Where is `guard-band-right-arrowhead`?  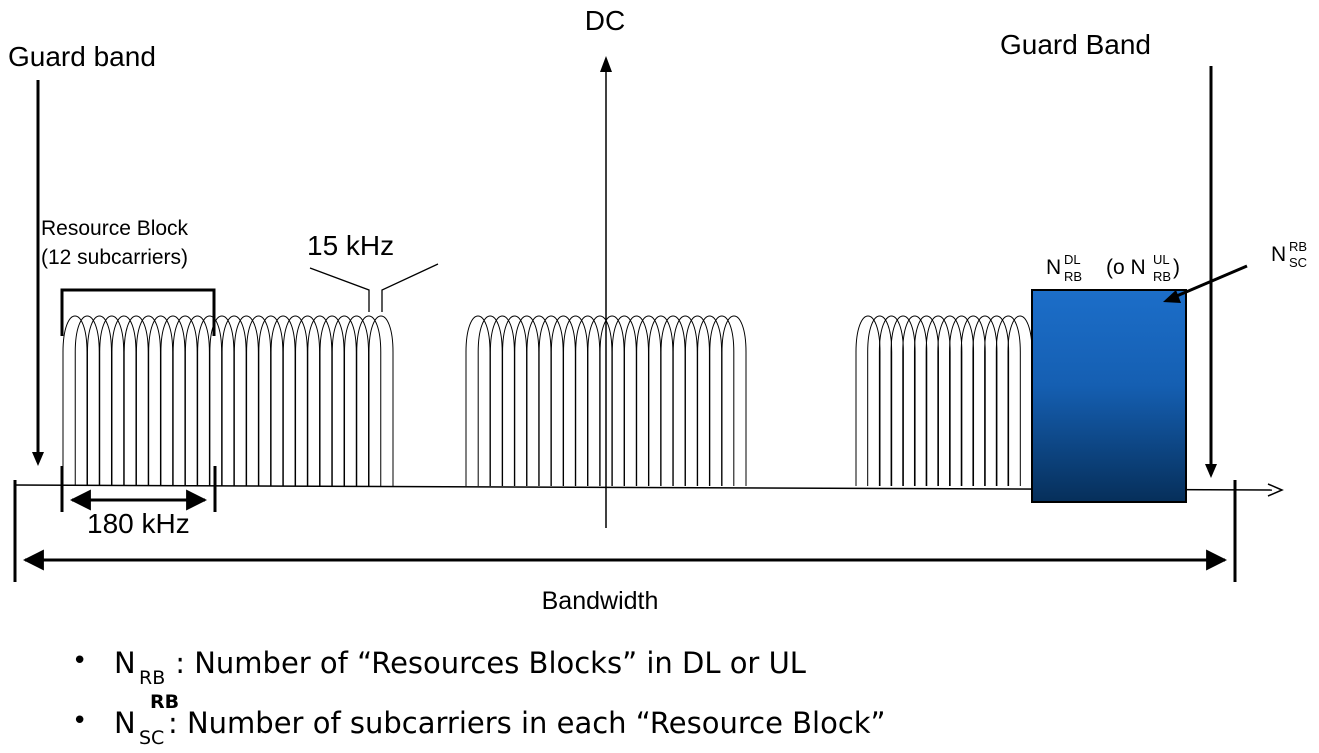 guard-band-right-arrowhead is located at coordinates (1211, 471).